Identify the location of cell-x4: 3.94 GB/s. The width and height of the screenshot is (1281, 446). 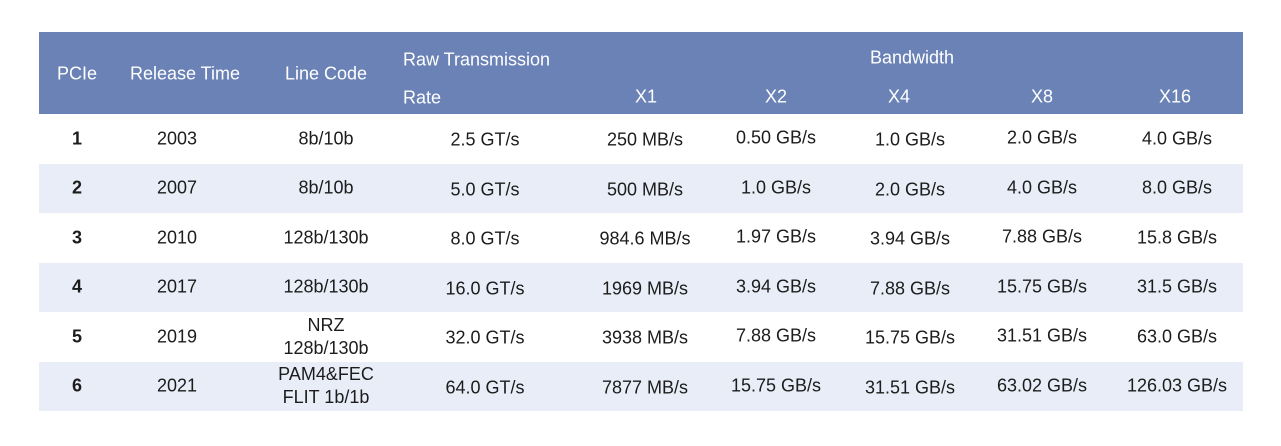
(910, 238).